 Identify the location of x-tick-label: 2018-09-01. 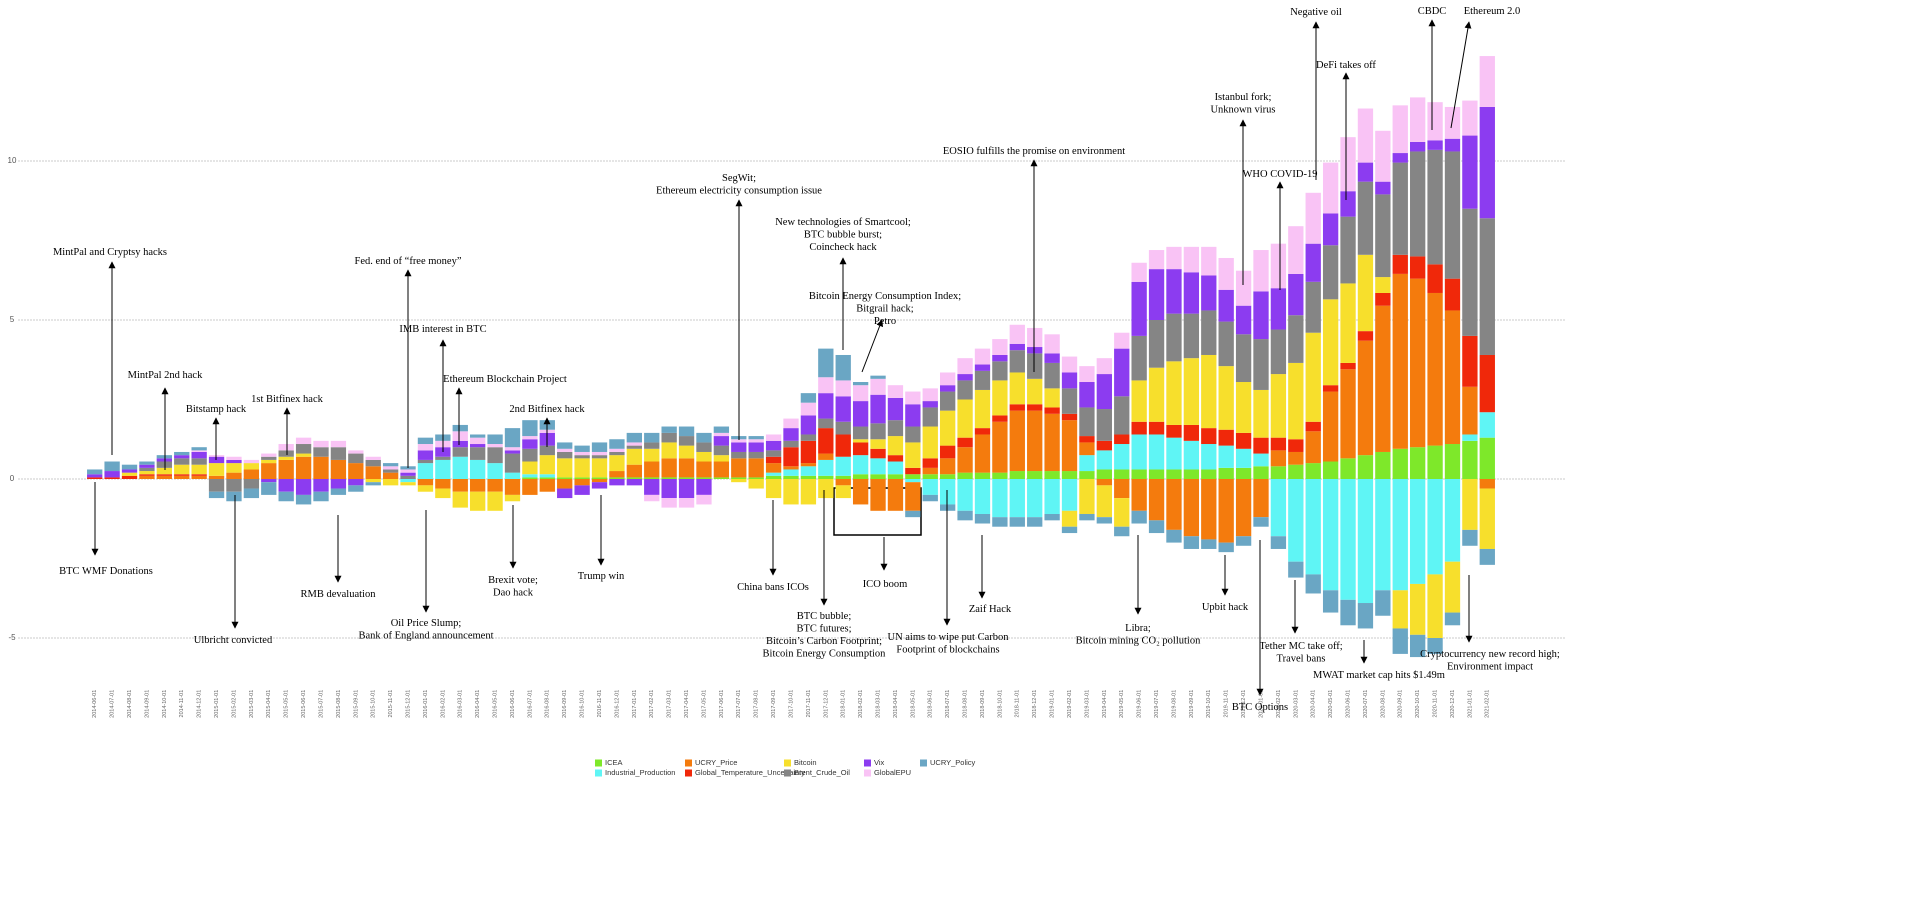
(983, 704).